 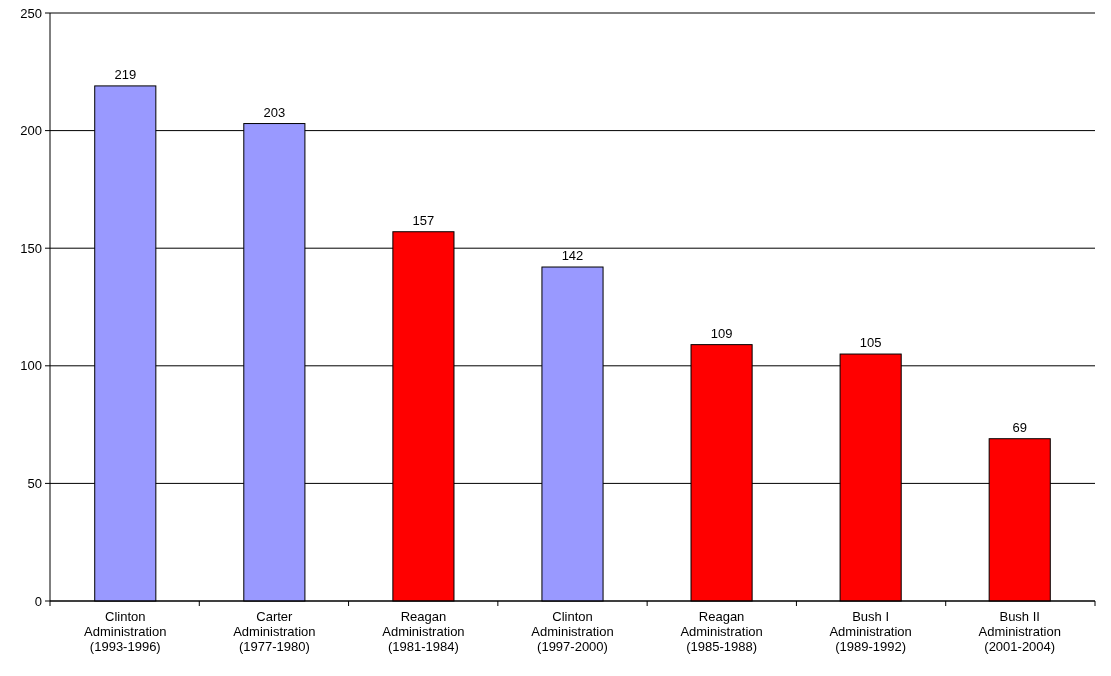 I want to click on data-label: 69, so click(x=1019, y=427).